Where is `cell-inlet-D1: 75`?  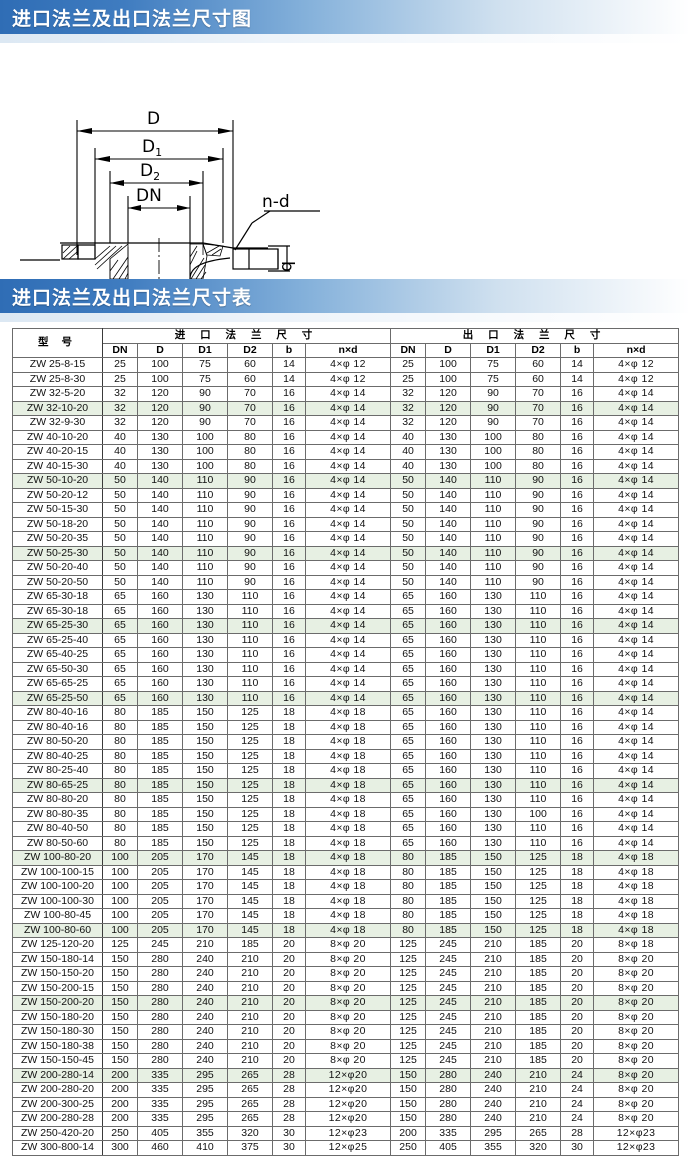 cell-inlet-D1: 75 is located at coordinates (205, 379).